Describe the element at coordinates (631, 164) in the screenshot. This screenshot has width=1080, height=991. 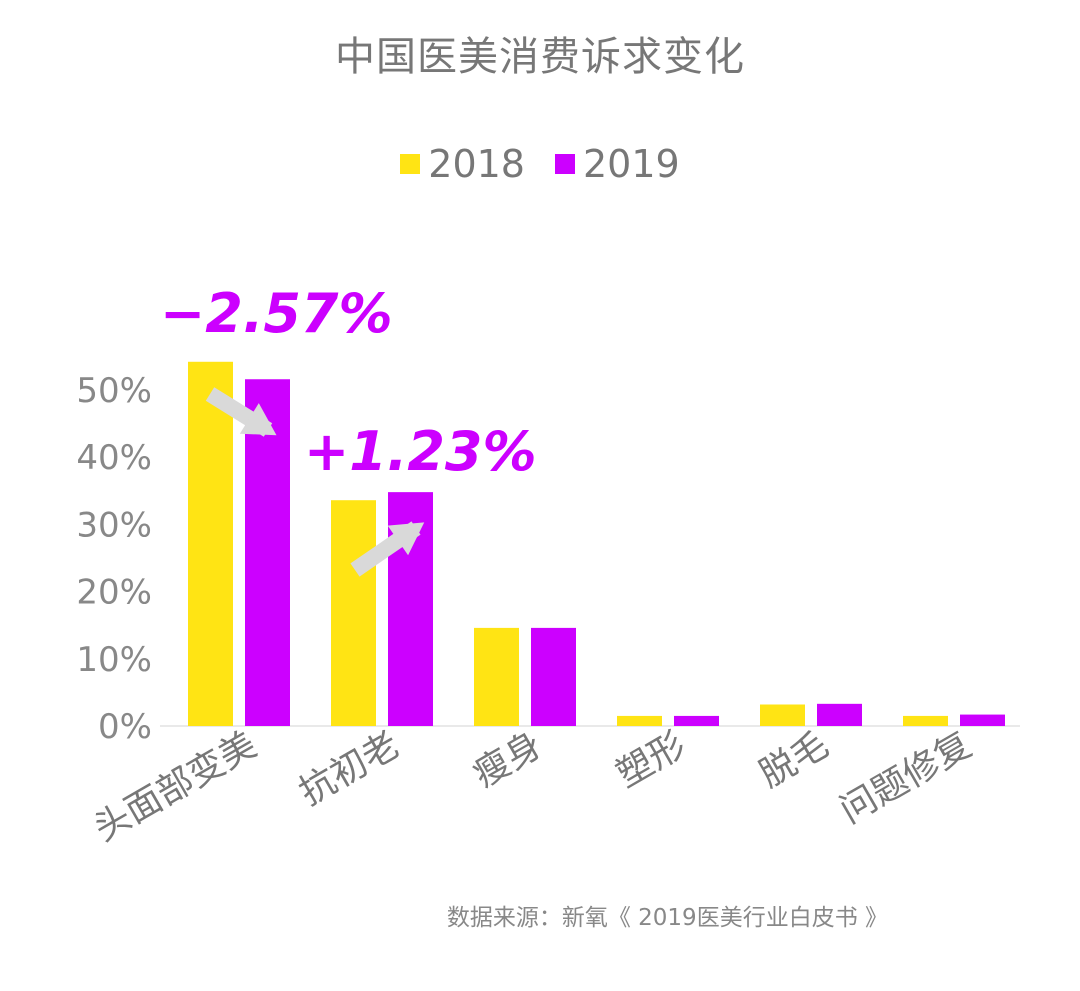
I see `legend-label-2019: 2019` at that location.